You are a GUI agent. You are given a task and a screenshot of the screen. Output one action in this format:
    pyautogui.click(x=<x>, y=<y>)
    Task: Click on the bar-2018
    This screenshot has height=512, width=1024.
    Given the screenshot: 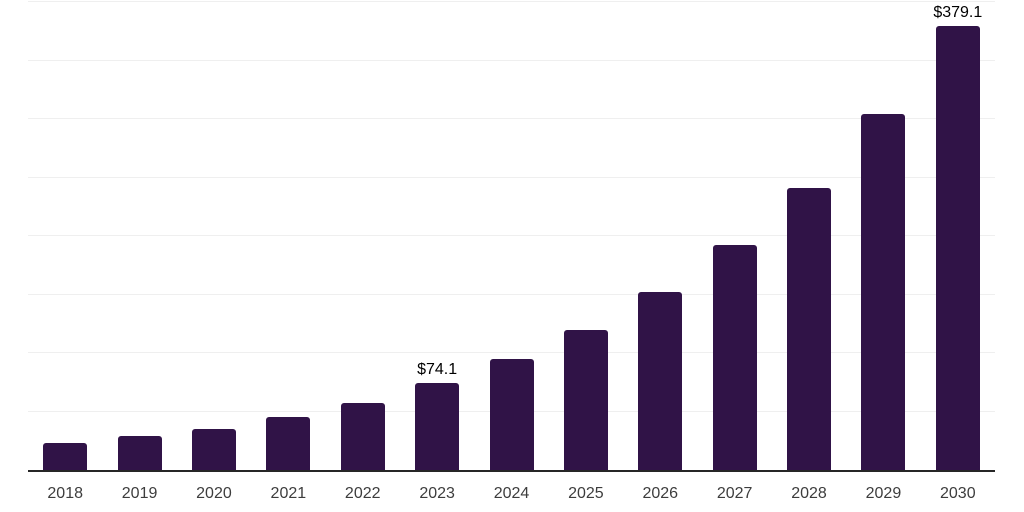 What is the action you would take?
    pyautogui.click(x=65, y=456)
    